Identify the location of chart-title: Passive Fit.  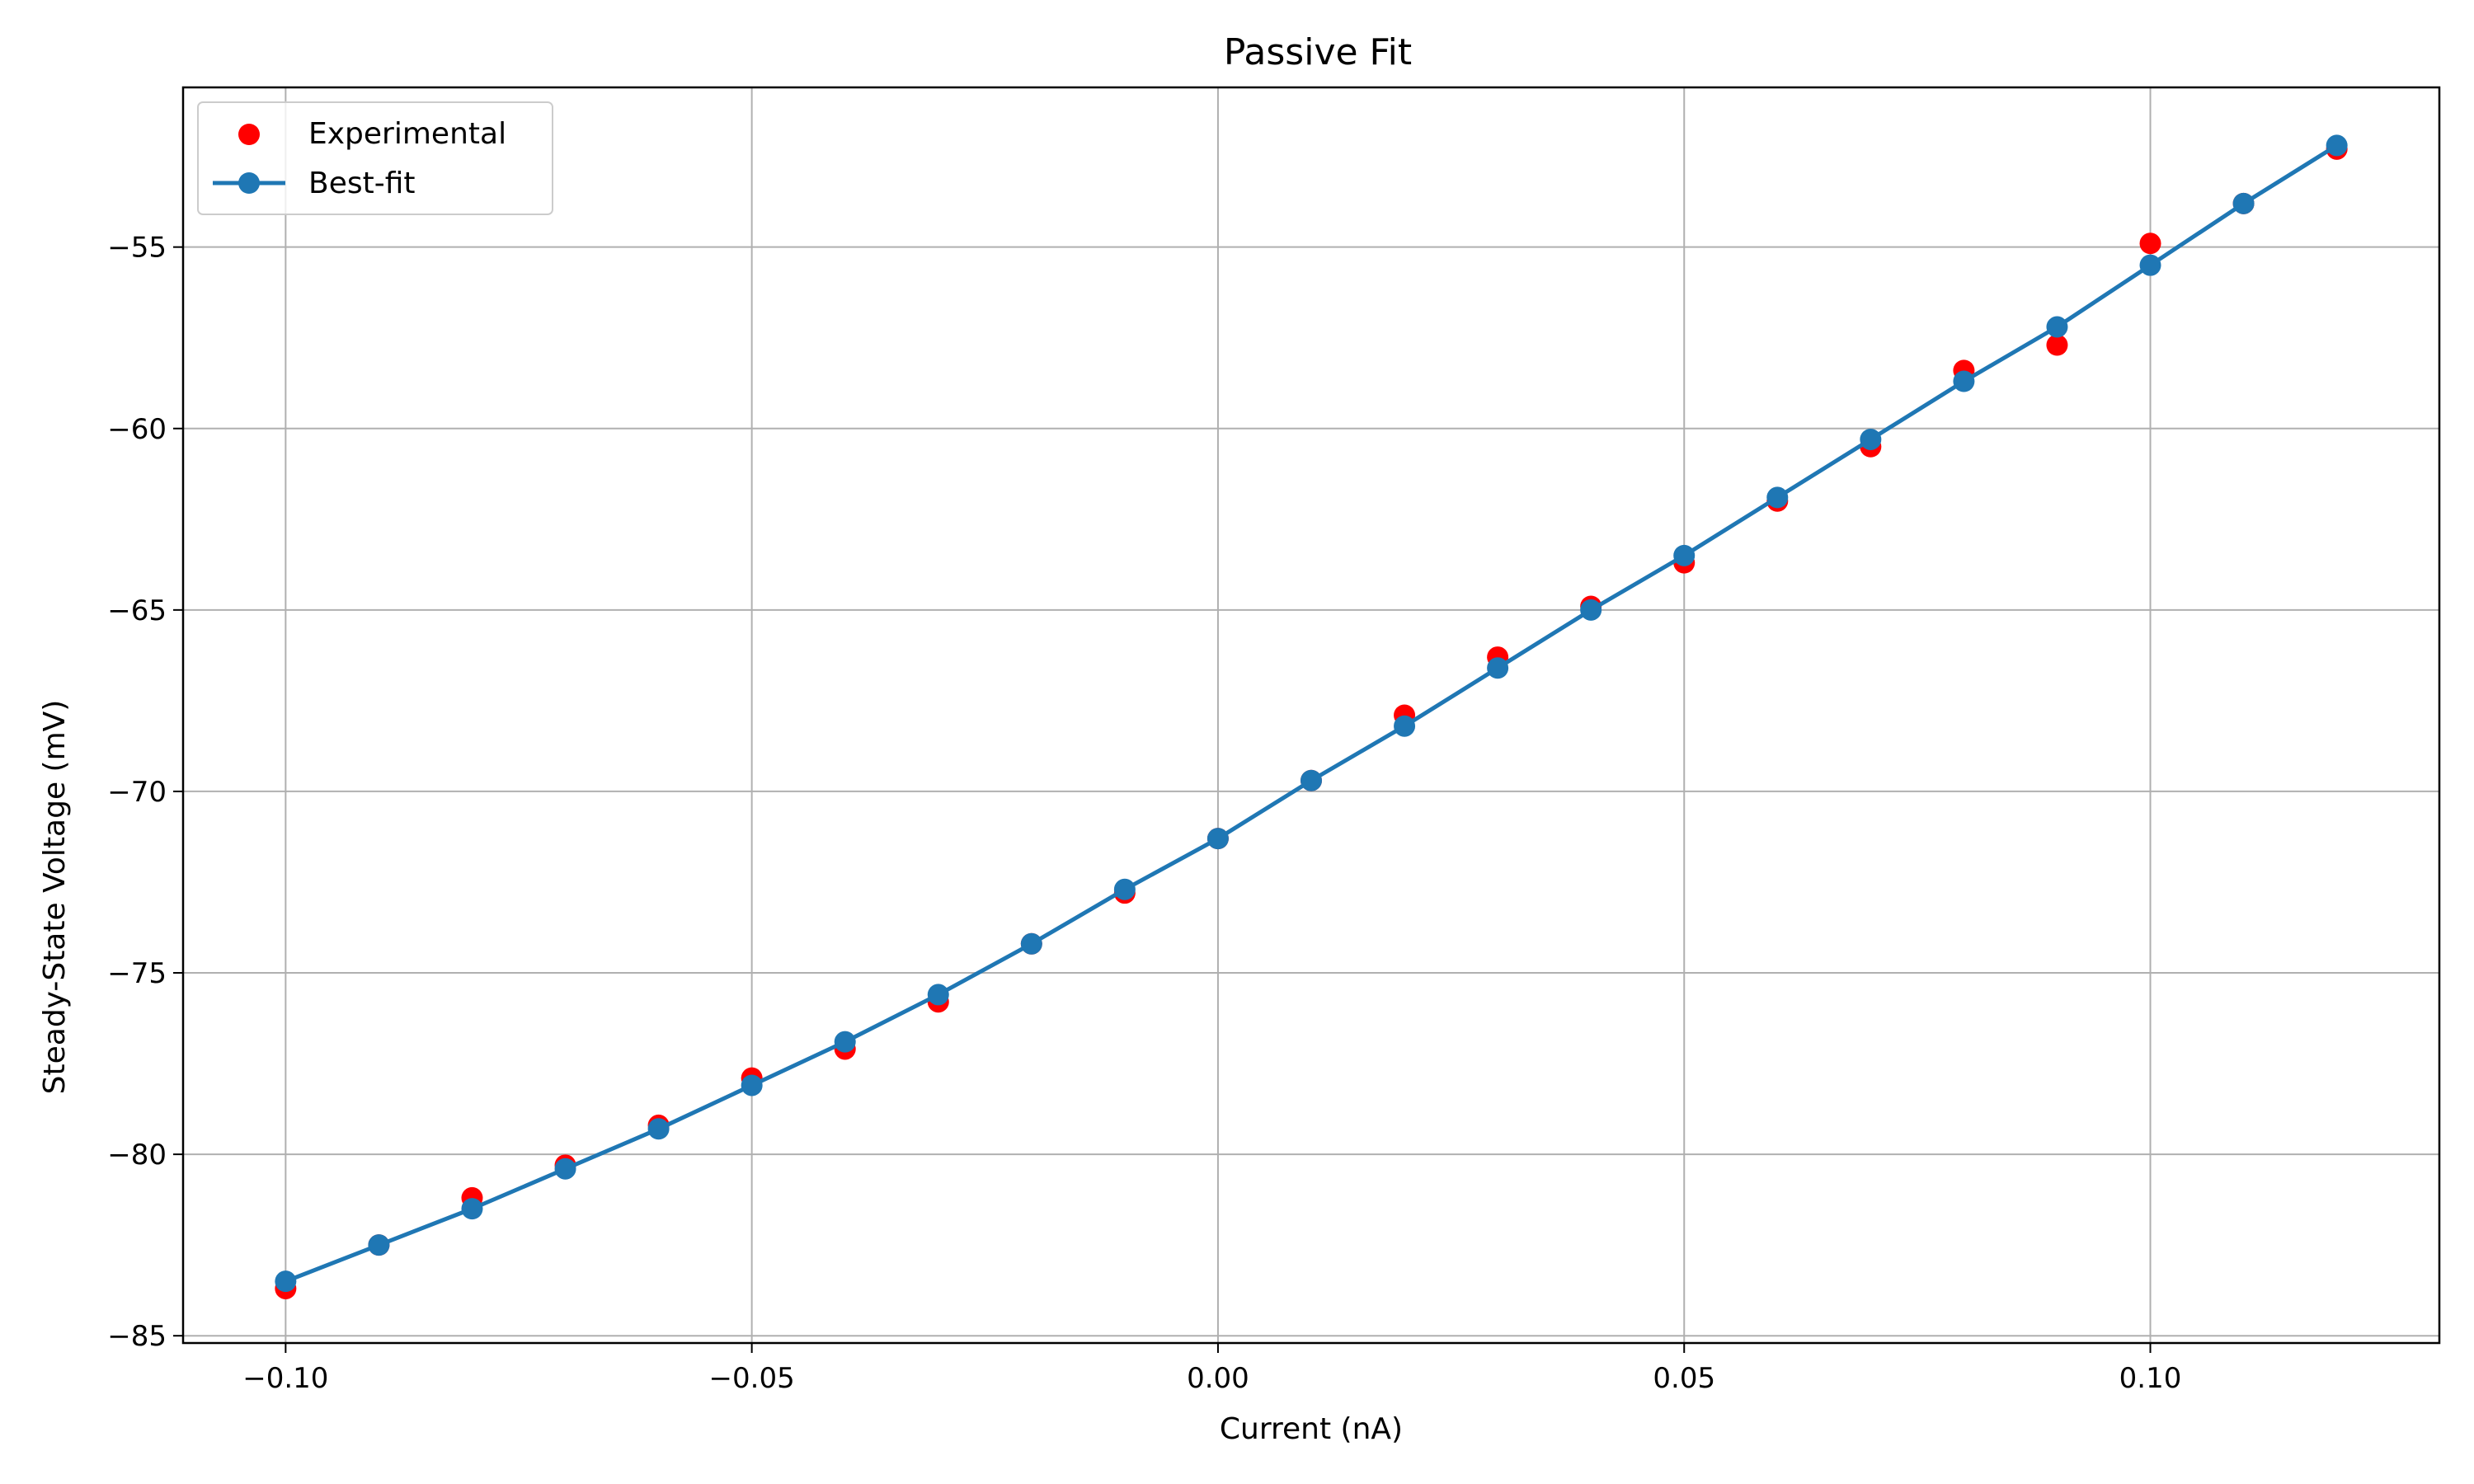
(1318, 52).